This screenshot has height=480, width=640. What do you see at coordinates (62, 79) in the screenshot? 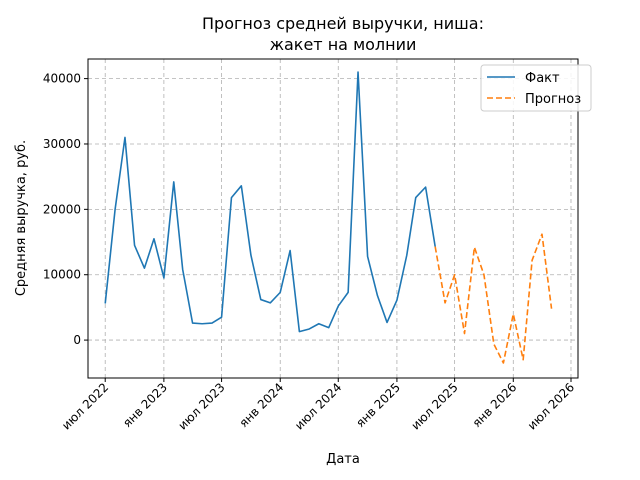
I see `y-tick-label: 40000` at bounding box center [62, 79].